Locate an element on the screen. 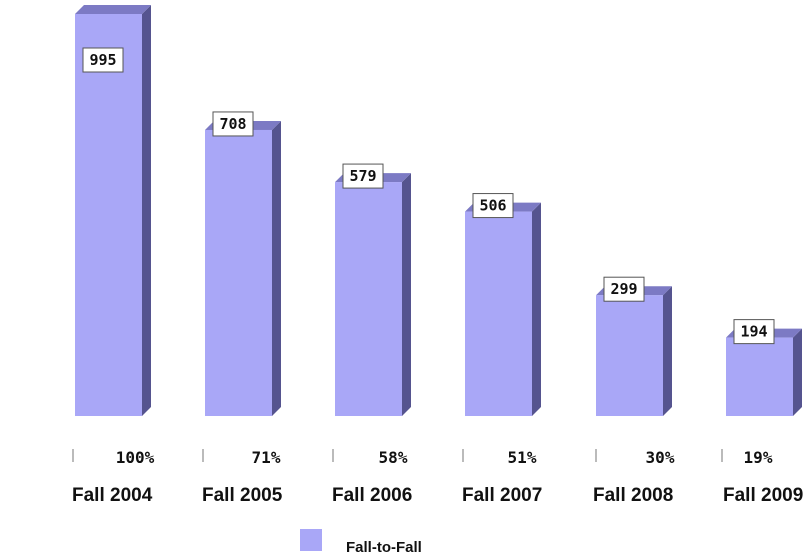 This screenshot has height=558, width=808. percent-label: 71% is located at coordinates (266, 457).